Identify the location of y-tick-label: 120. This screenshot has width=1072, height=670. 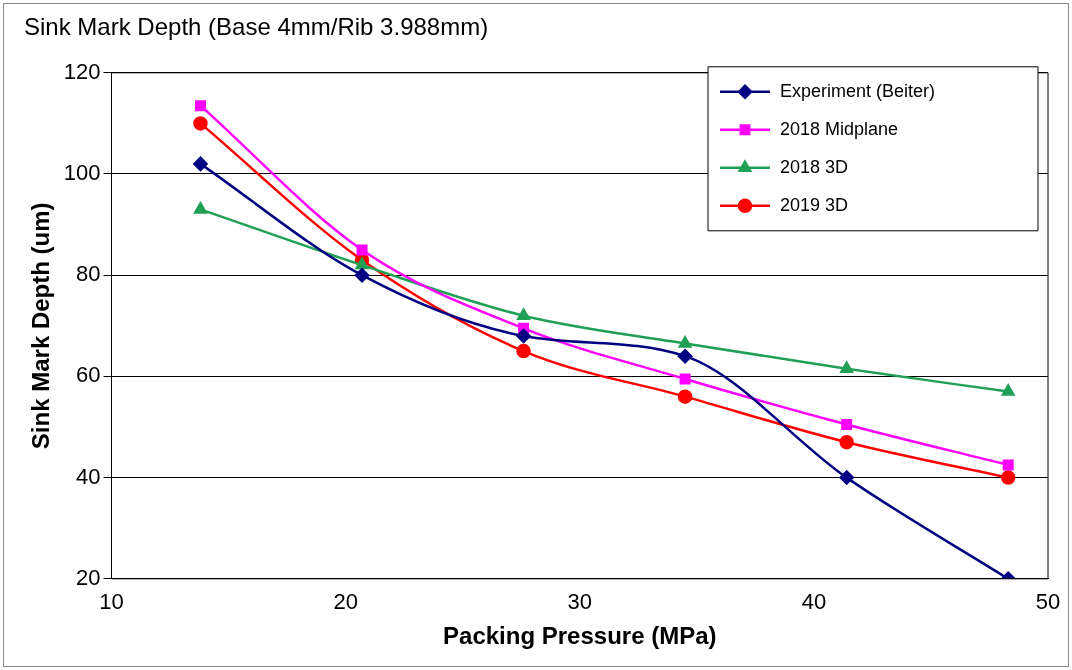
(82, 71).